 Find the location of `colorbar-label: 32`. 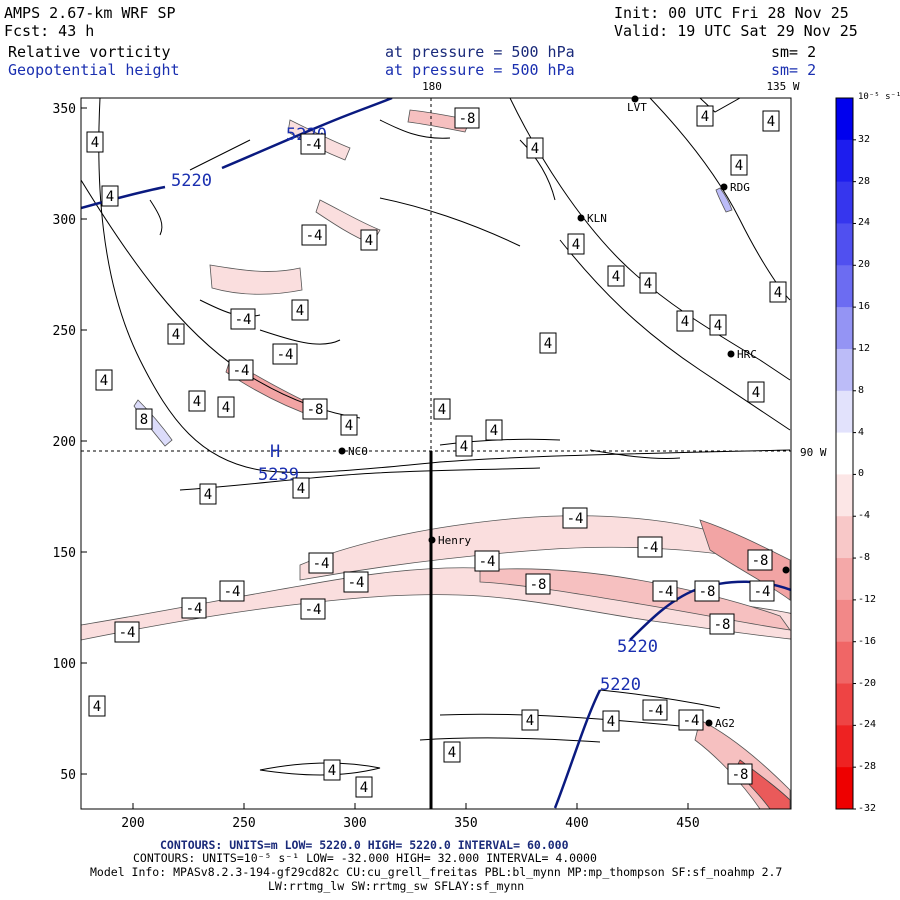

colorbar-label: 32 is located at coordinates (864, 139).